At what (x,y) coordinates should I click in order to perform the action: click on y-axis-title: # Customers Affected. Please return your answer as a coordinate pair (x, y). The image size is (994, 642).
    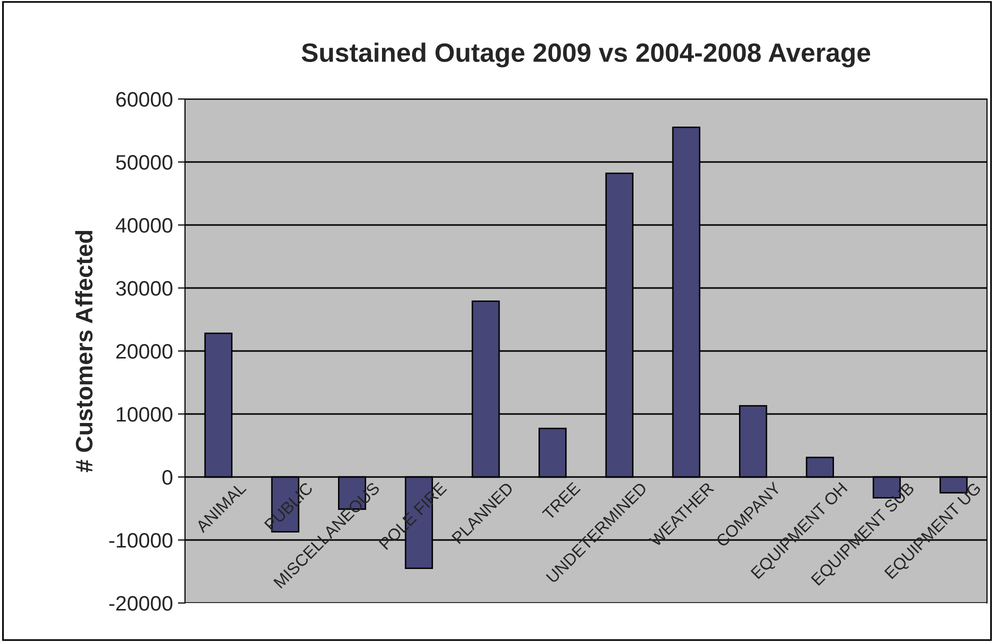
    Looking at the image, I should click on (84, 351).